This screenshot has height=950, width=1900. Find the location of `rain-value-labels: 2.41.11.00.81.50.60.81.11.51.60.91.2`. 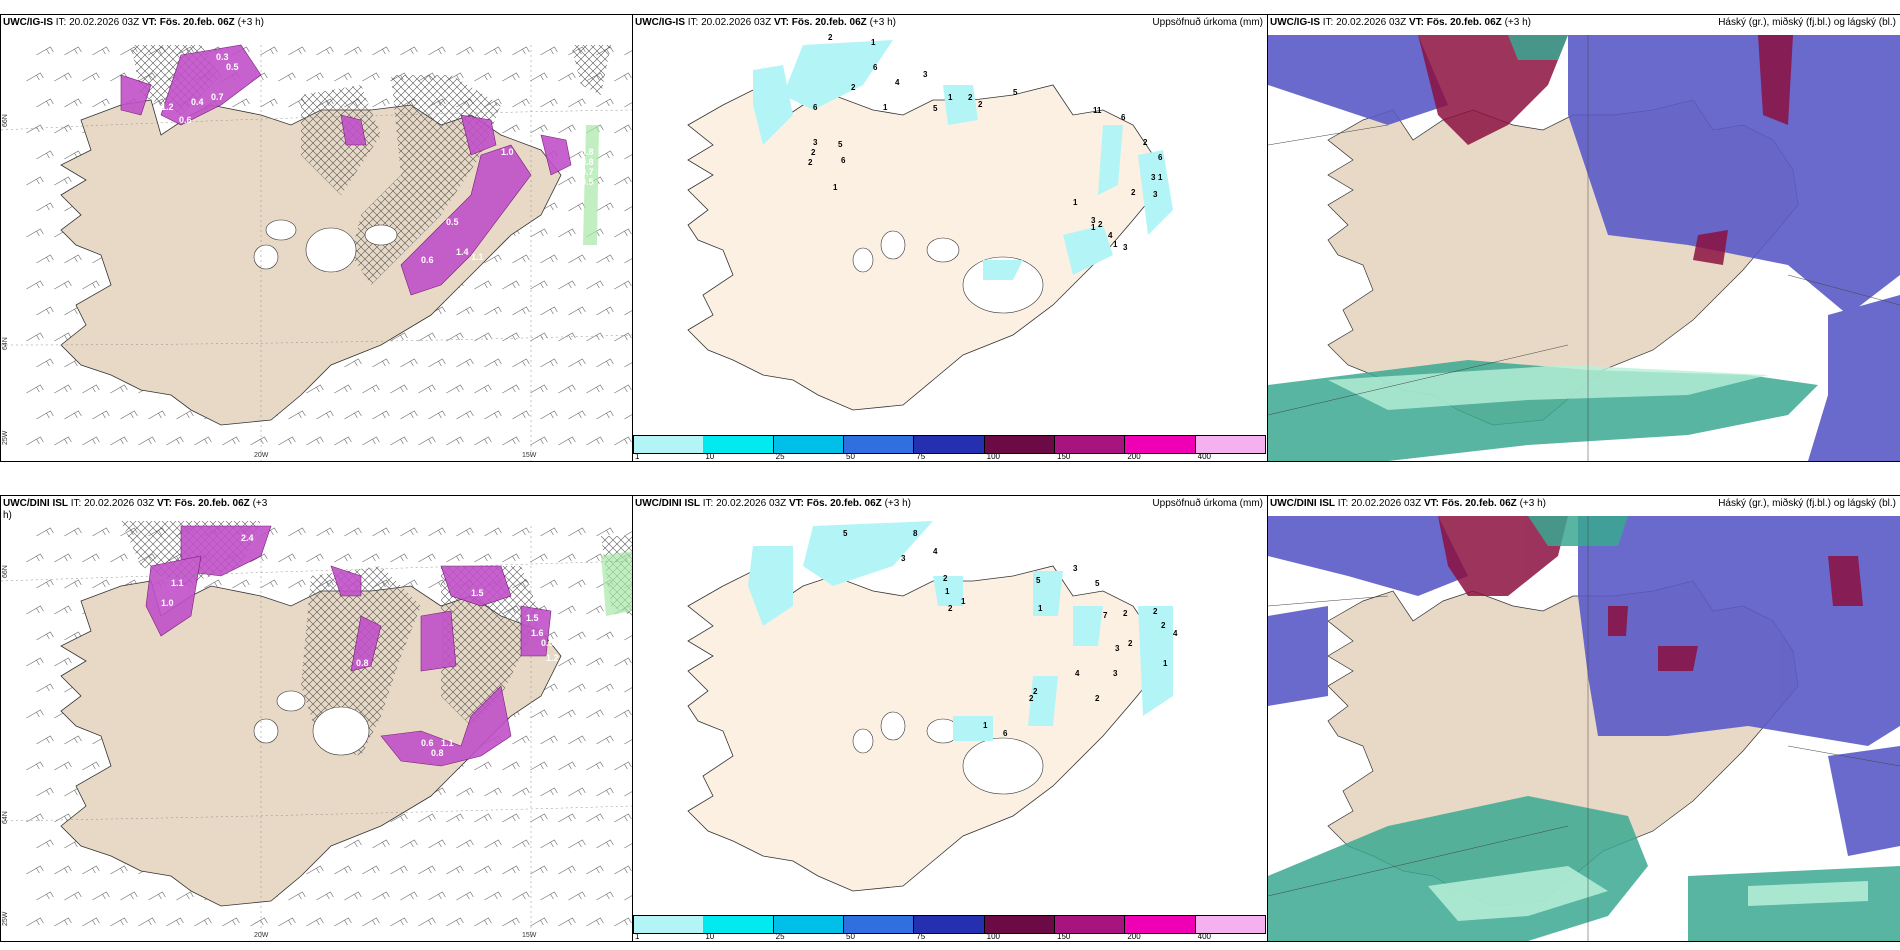

rain-value-labels: 2.41.11.00.81.50.60.81.11.51.60.91.2 is located at coordinates (360, 645).